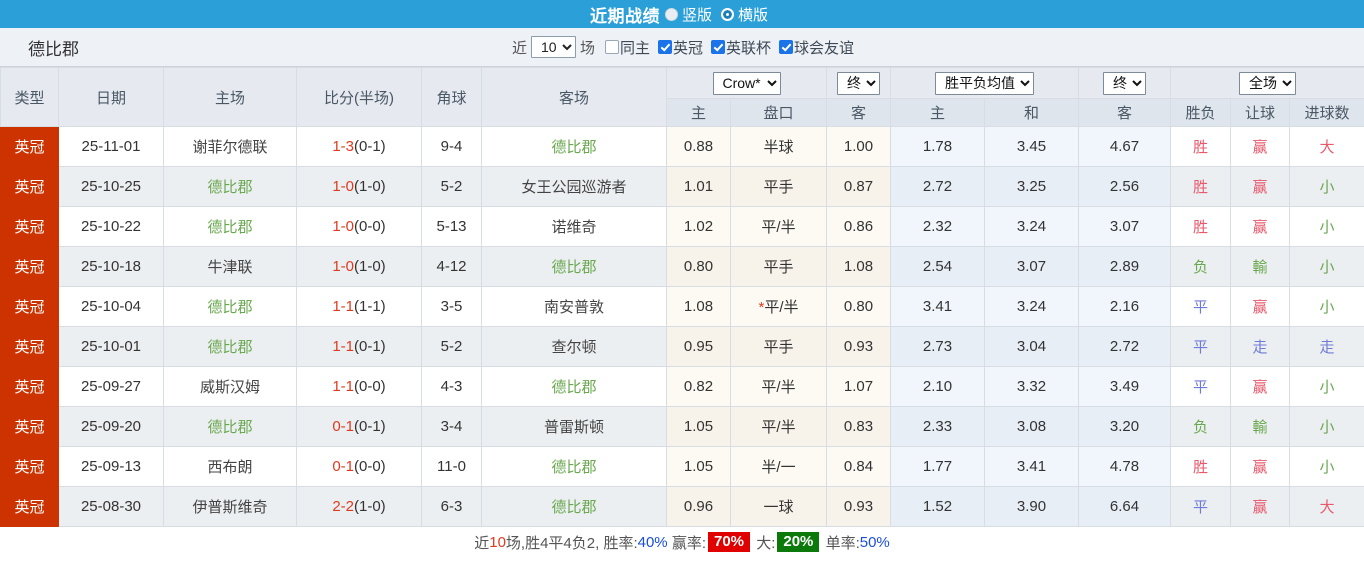  I want to click on cell-score: 1-1(0-1), so click(359, 346).